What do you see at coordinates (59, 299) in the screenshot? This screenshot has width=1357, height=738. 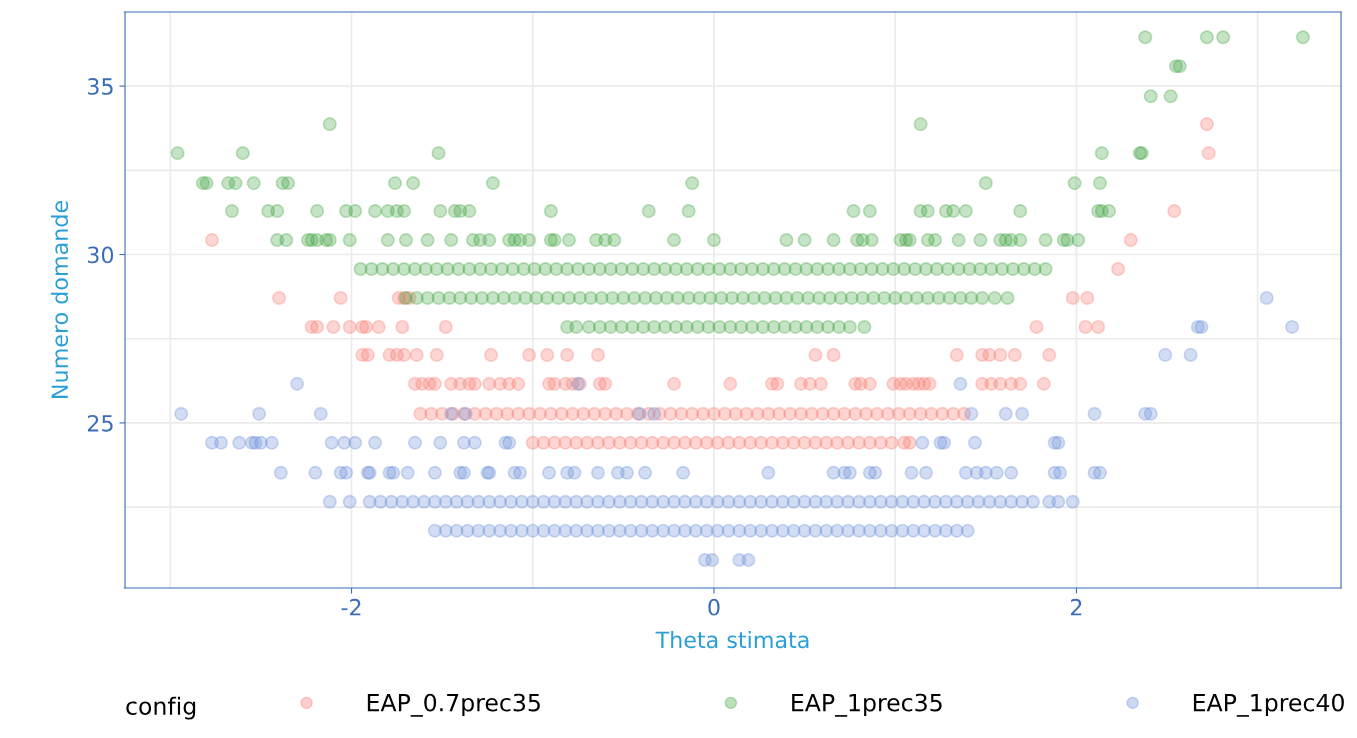 I see `y-axis-title: Numero domande` at bounding box center [59, 299].